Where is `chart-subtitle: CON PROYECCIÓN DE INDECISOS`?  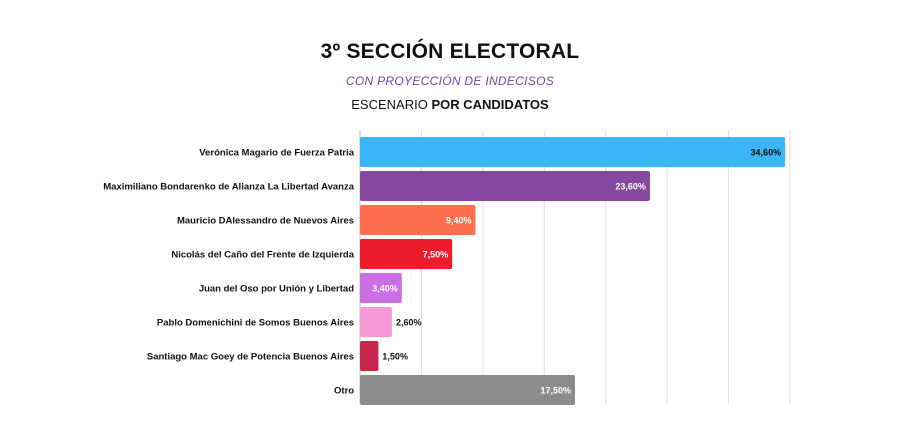
chart-subtitle: CON PROYECCIÓN DE INDECISOS is located at coordinates (450, 81).